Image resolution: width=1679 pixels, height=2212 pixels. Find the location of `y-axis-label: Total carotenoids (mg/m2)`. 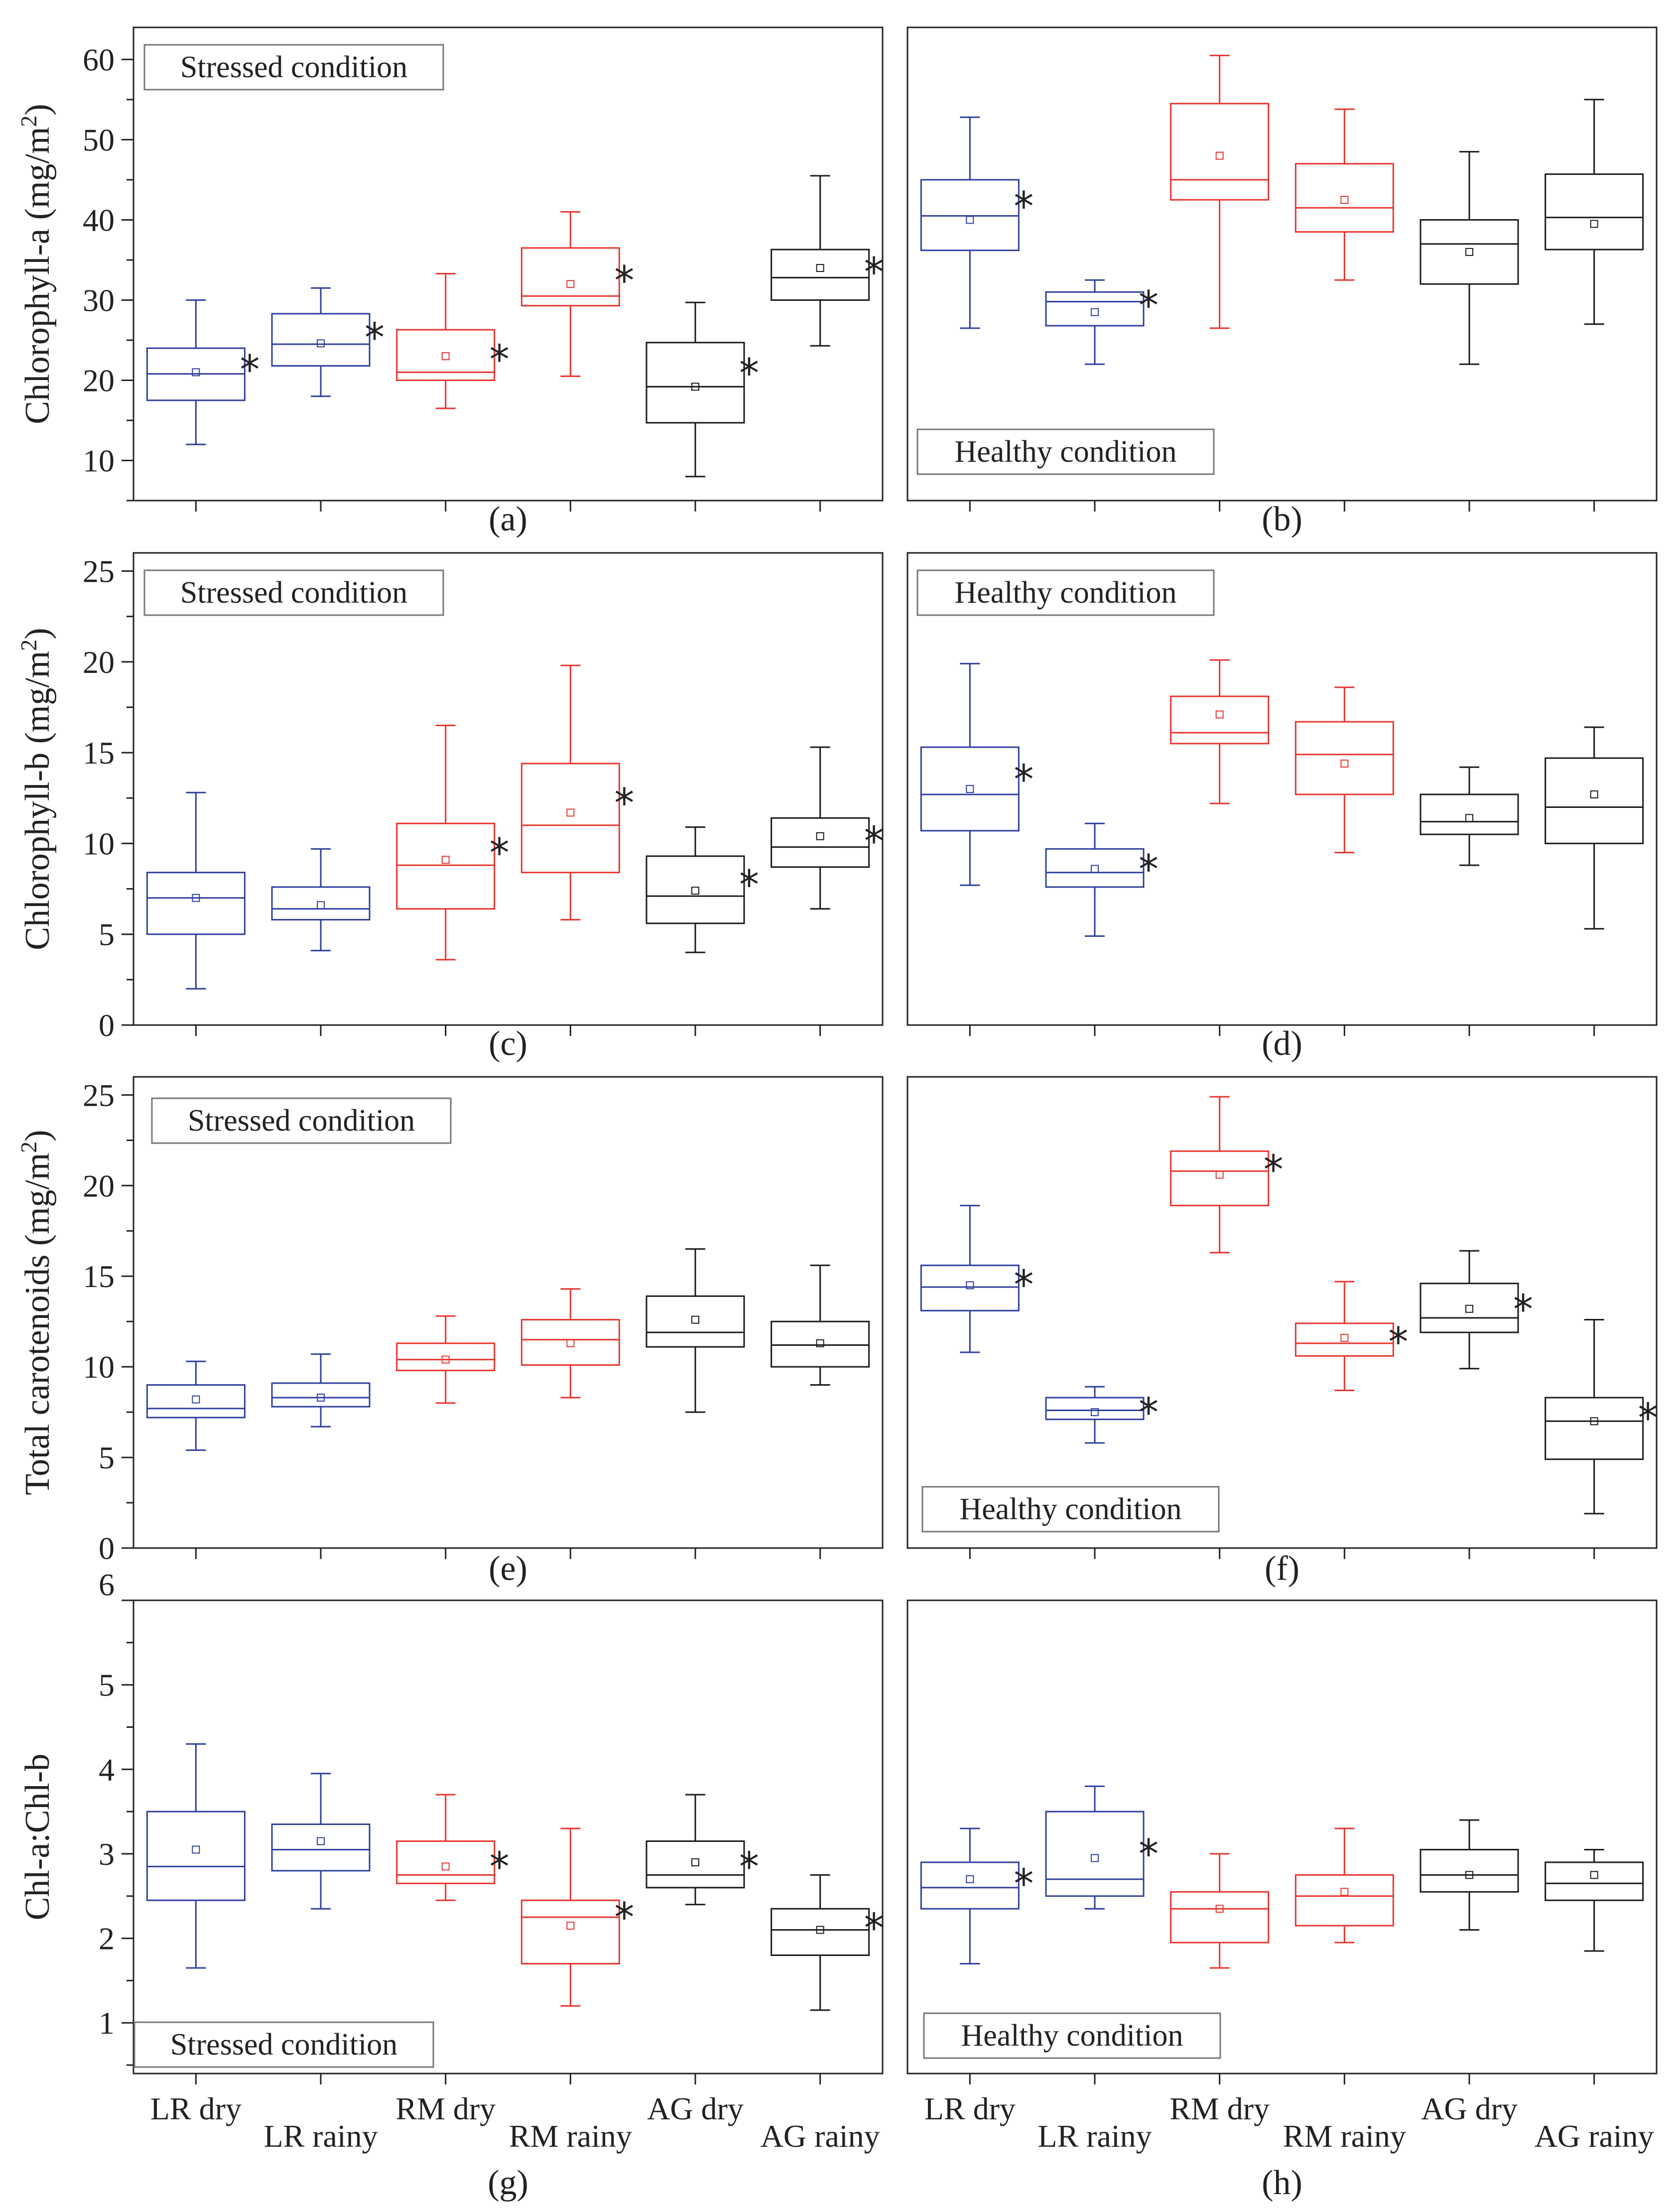

y-axis-label: Total carotenoids (mg/m2) is located at coordinates (37, 1312).